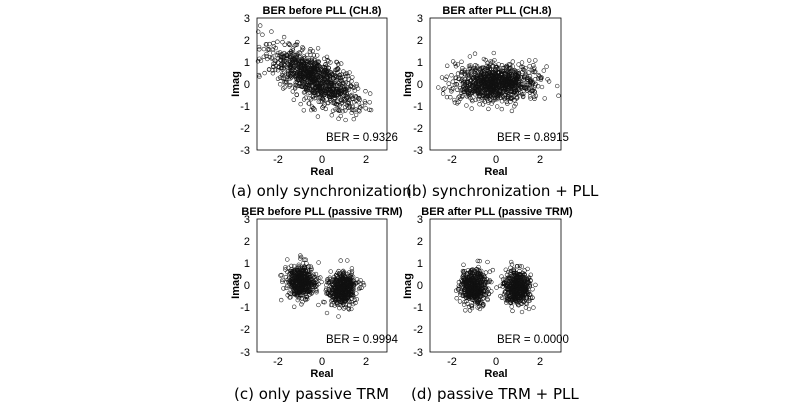  I want to click on y-tick-label: -1, so click(245, 308).